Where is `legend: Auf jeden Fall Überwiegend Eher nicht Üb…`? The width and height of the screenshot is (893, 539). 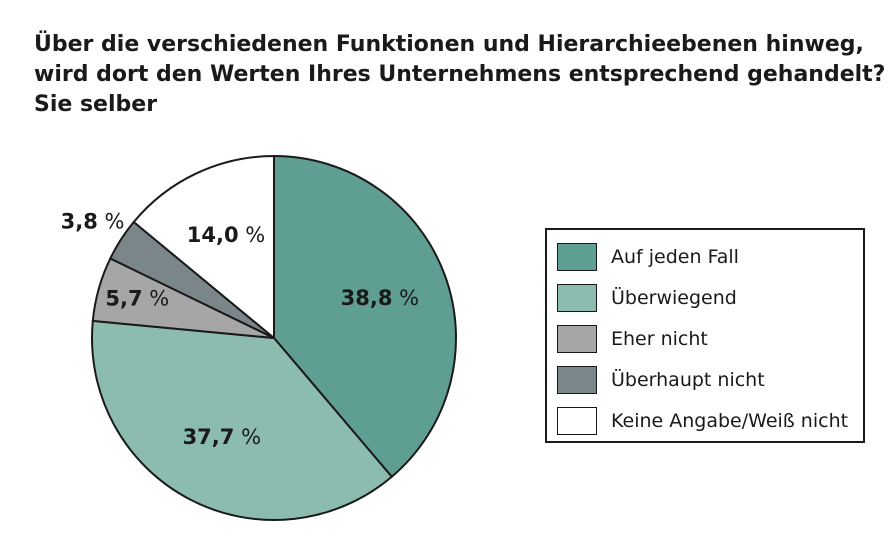 legend: Auf jeden Fall Überwiegend Eher nicht Üb… is located at coordinates (705, 335).